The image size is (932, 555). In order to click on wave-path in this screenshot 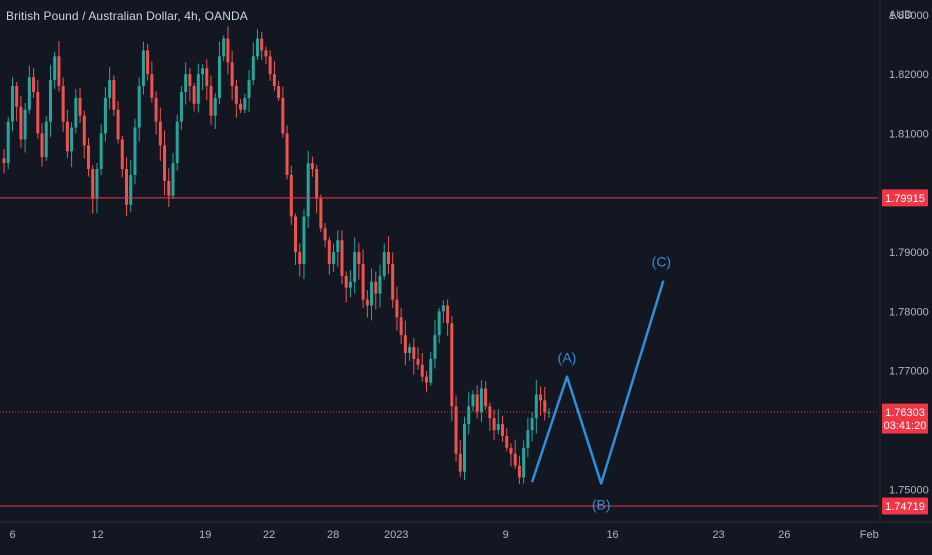, I will do `click(597, 382)`.